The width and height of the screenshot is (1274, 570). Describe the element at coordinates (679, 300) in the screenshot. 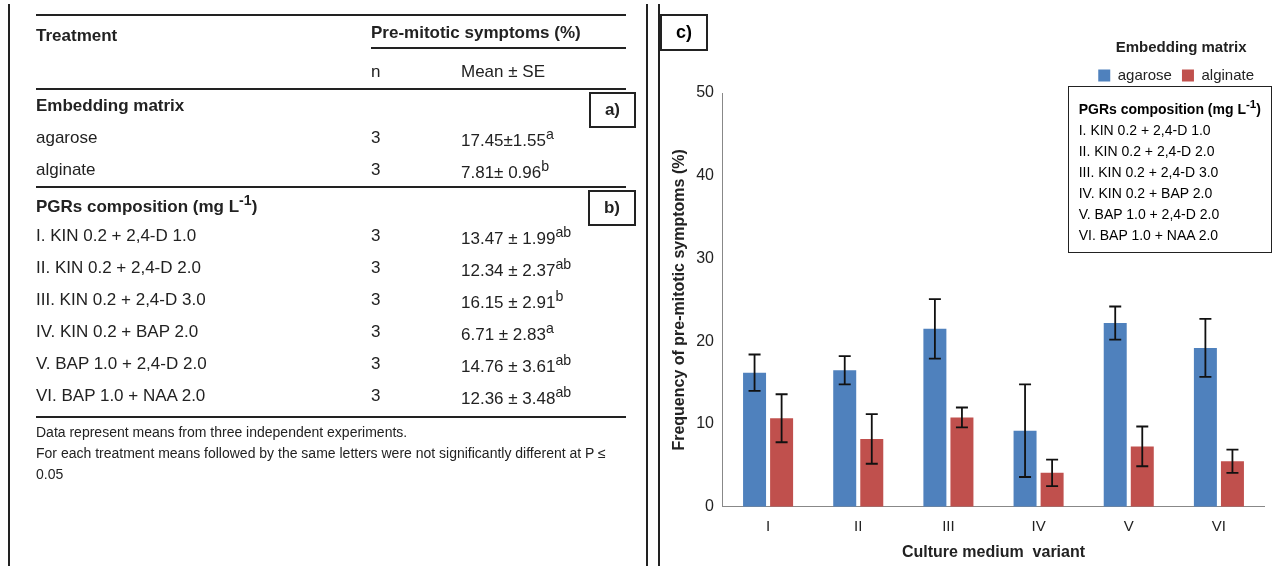

I see `y-axis-title: Frequency of pre-mitotic symptoms (%)` at that location.